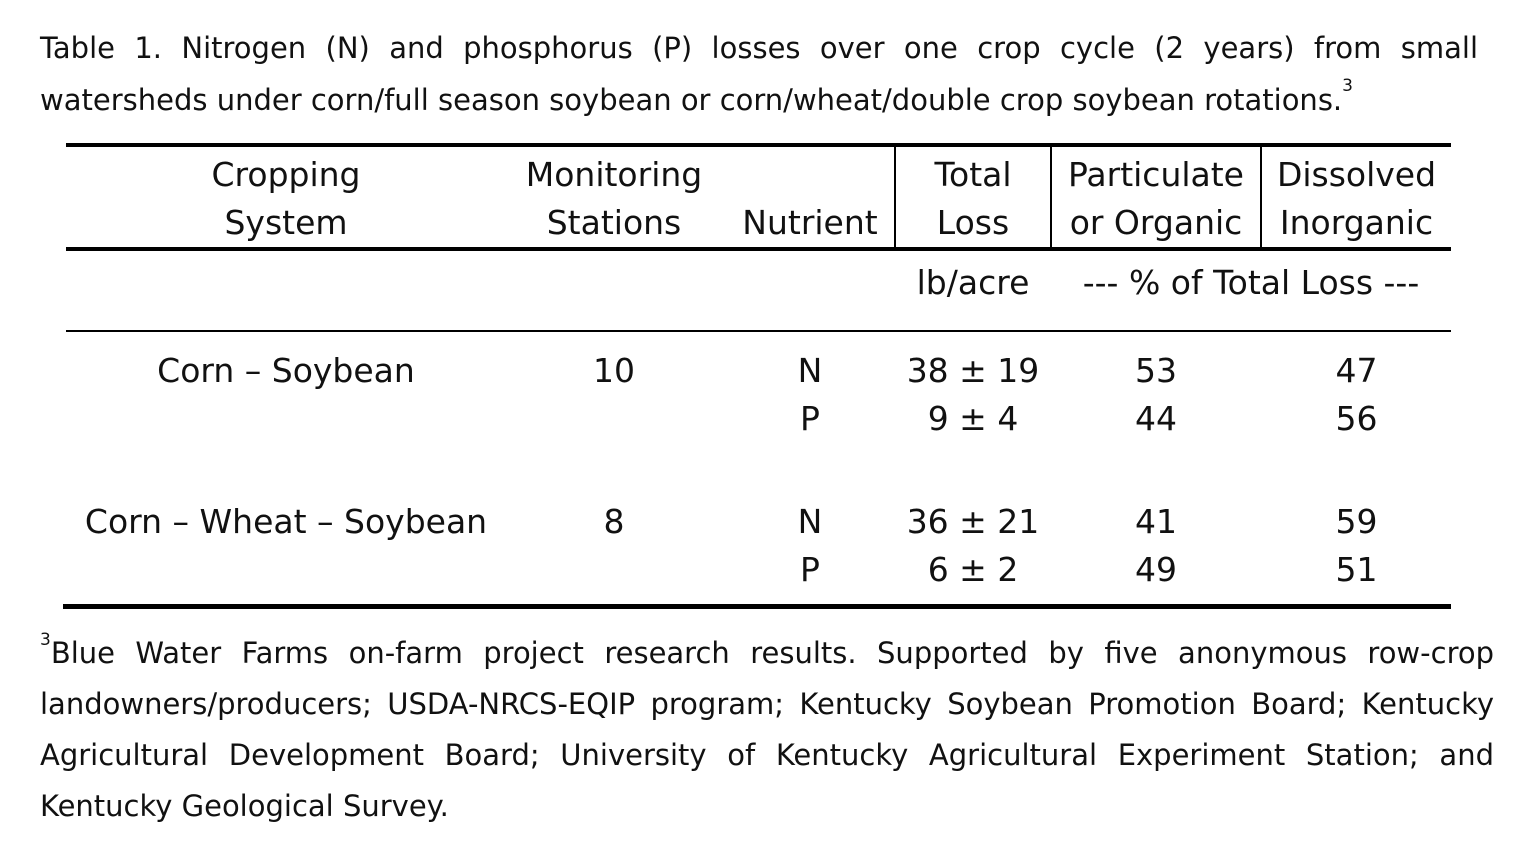  I want to click on header-dissolved-line-1: Dissolved, so click(1356, 174).